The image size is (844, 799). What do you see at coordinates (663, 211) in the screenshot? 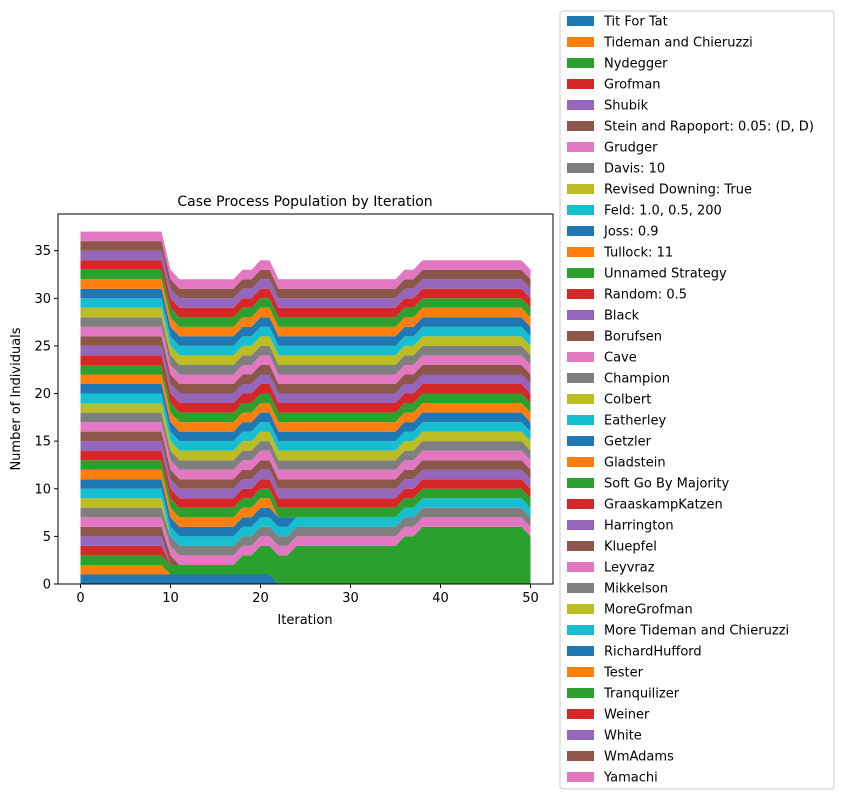
I see `legend-entry-label: Feld: 1.0, 0.5, 200` at bounding box center [663, 211].